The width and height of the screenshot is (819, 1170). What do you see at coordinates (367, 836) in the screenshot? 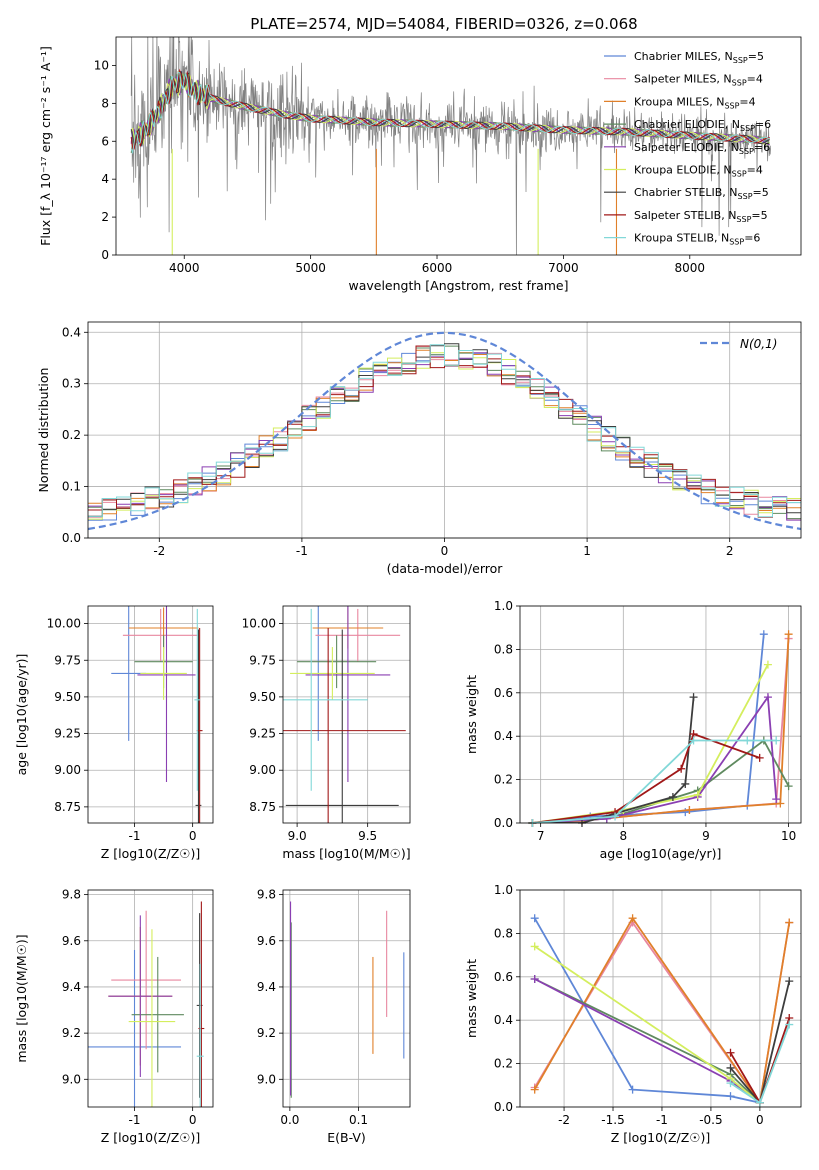
I see `x-tick-label: 9.5` at bounding box center [367, 836].